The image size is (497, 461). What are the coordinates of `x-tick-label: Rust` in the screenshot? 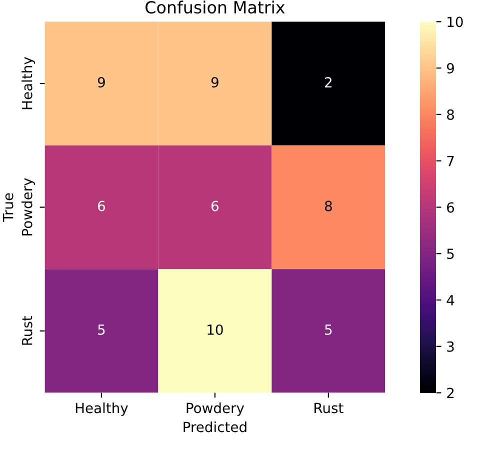 It's located at (329, 408).